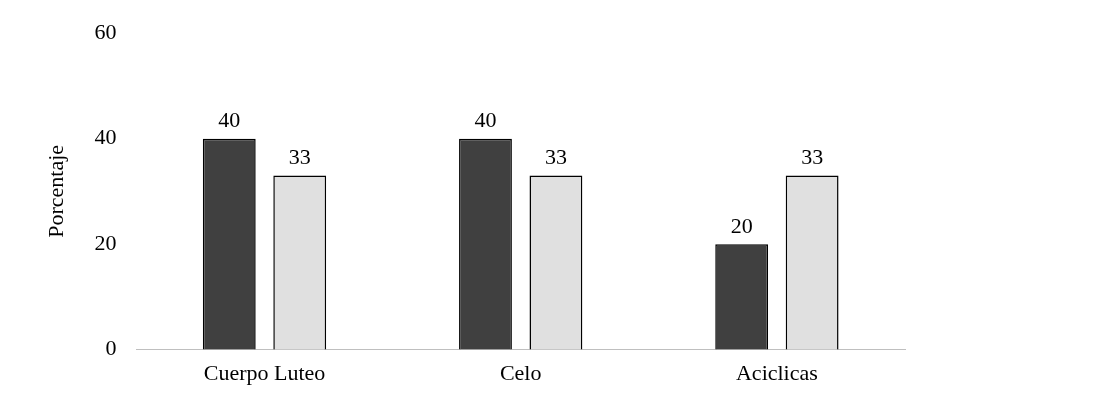  I want to click on y-tick-label: 20, so click(105, 242).